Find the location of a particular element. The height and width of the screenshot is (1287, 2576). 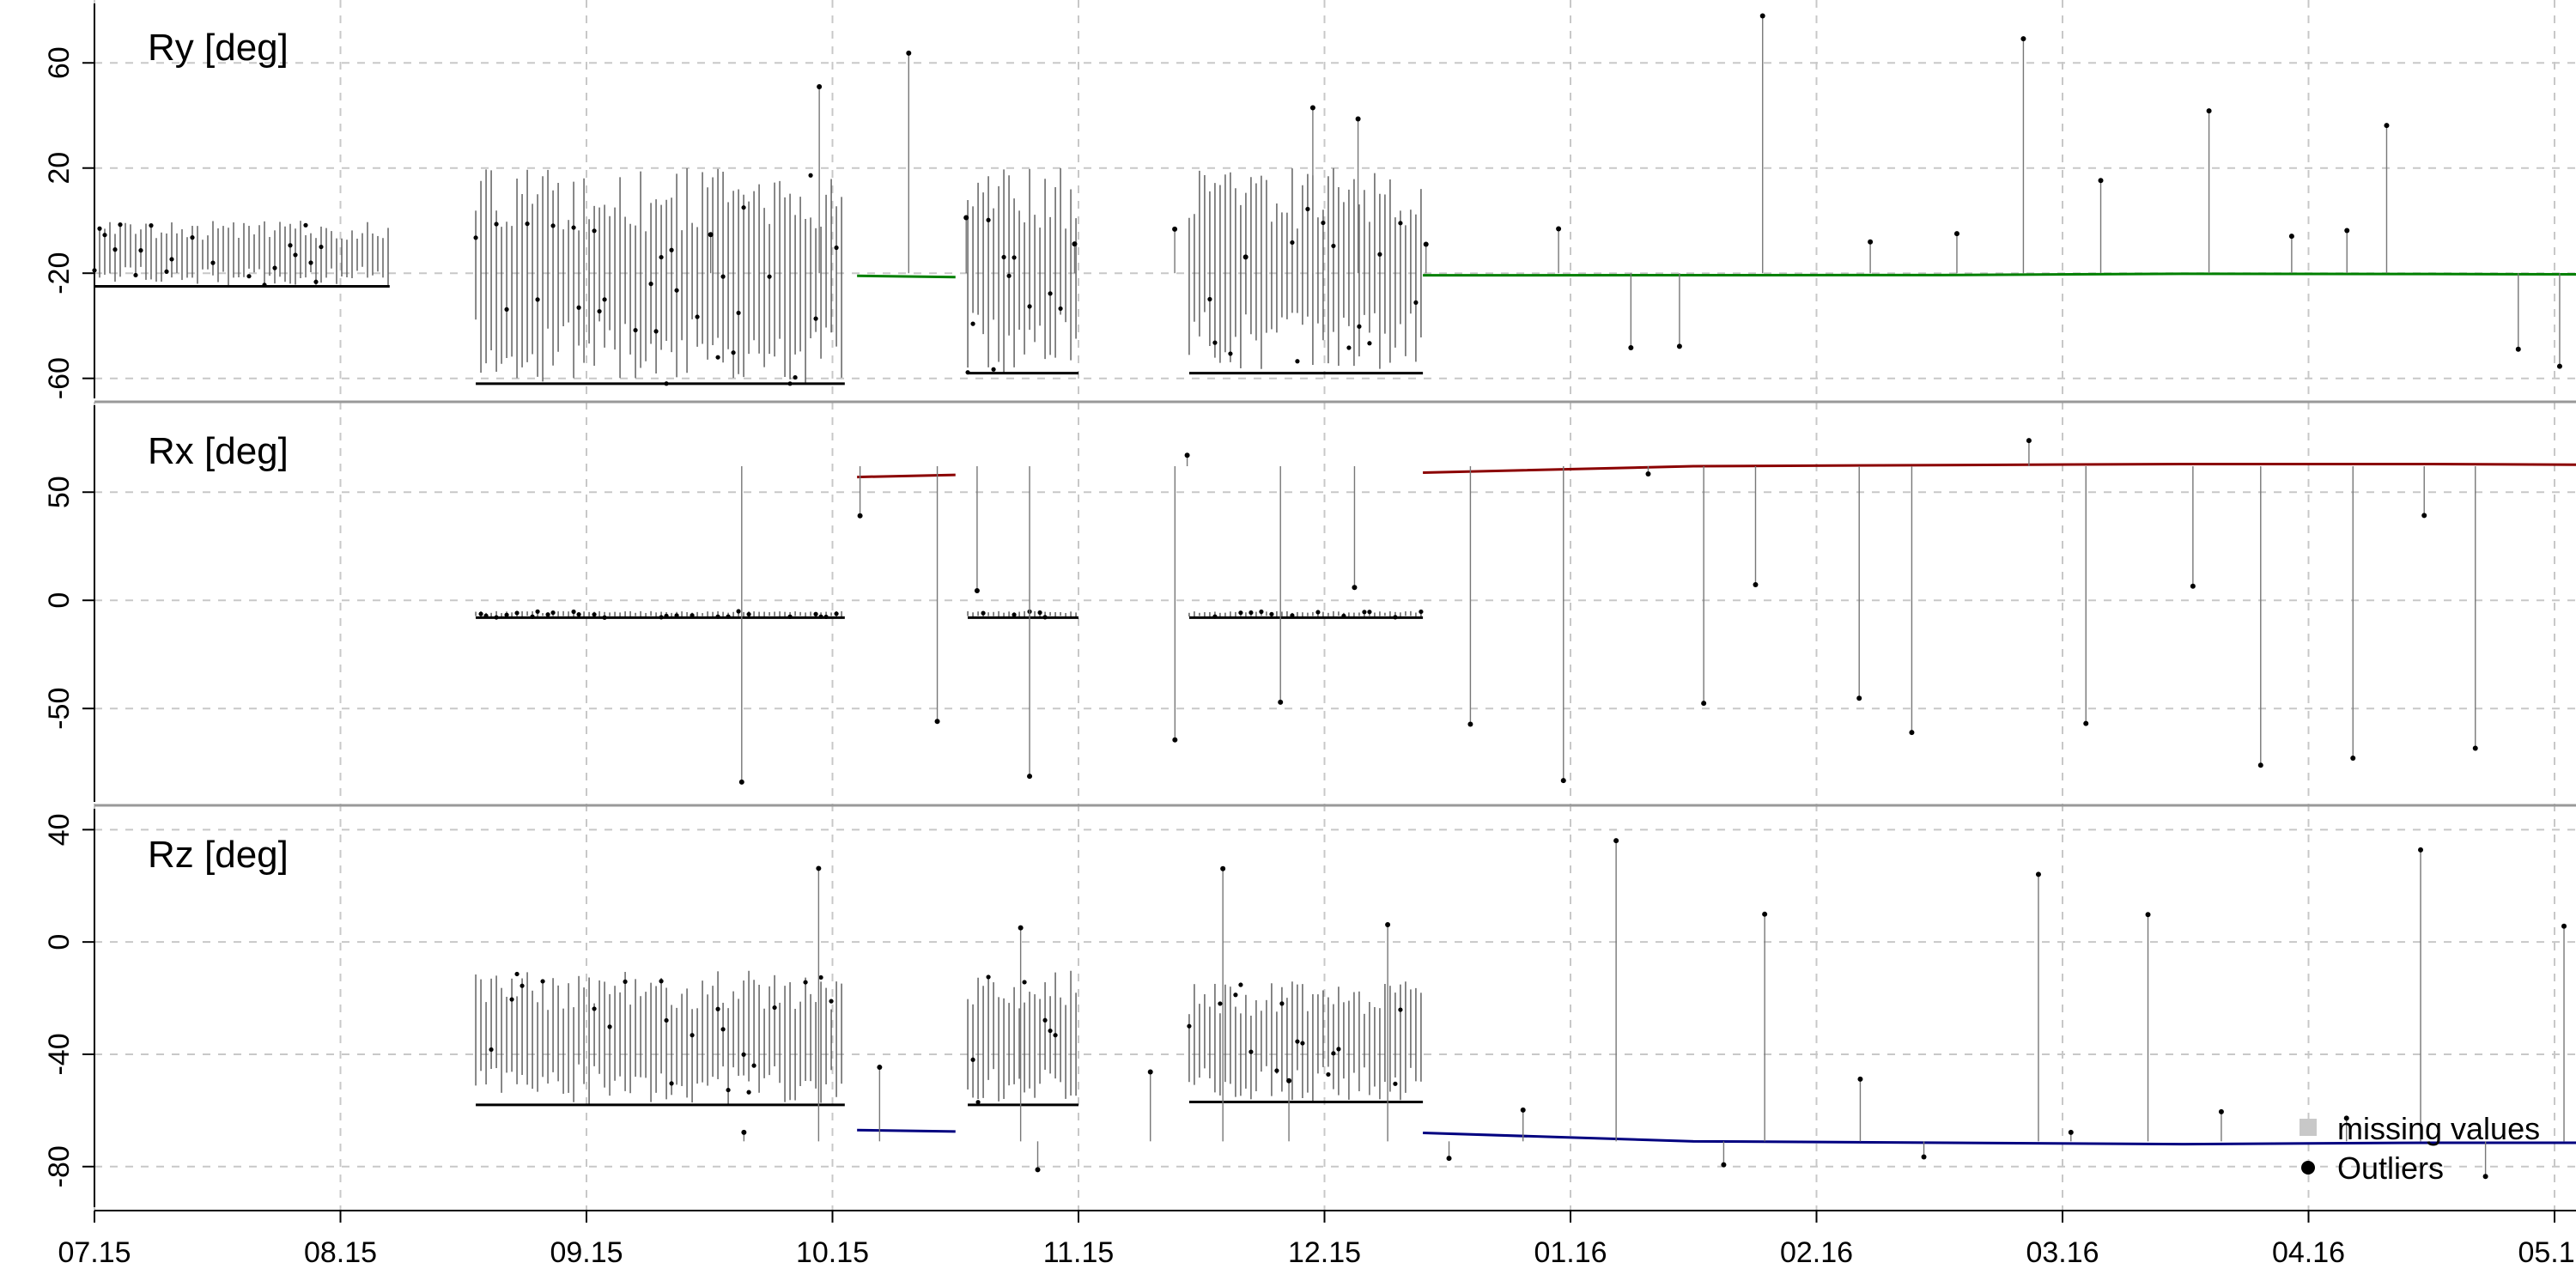

y-tick-label-ry: -20 is located at coordinates (59, 273).